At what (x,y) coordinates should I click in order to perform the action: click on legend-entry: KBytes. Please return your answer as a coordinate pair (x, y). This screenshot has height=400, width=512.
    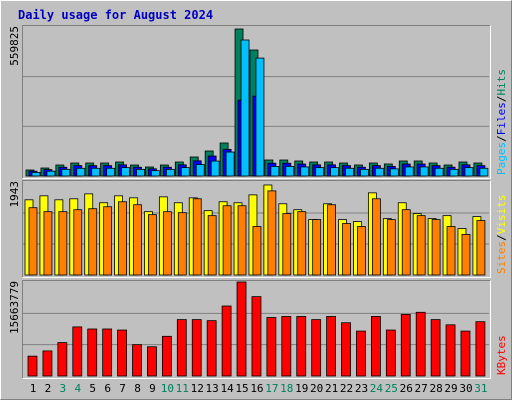
    Looking at the image, I should click on (501, 355).